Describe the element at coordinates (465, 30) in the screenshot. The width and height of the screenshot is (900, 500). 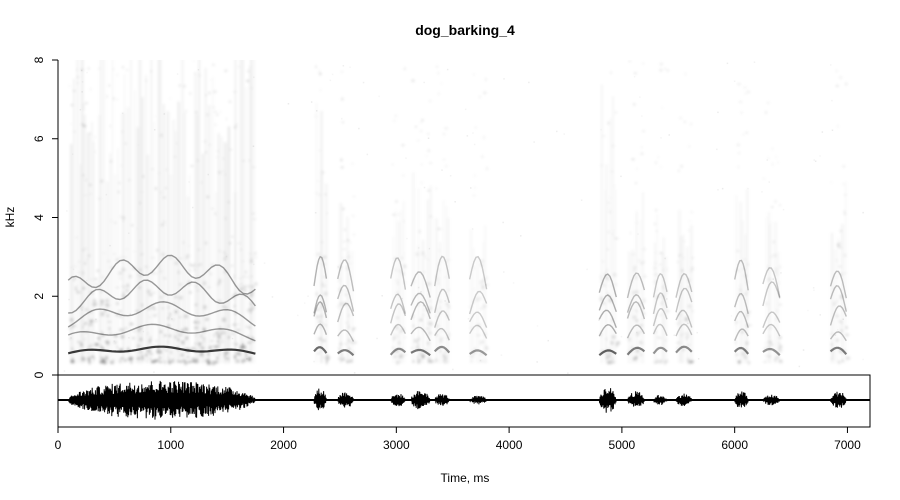
I see `chart-title: dog_barking_4` at that location.